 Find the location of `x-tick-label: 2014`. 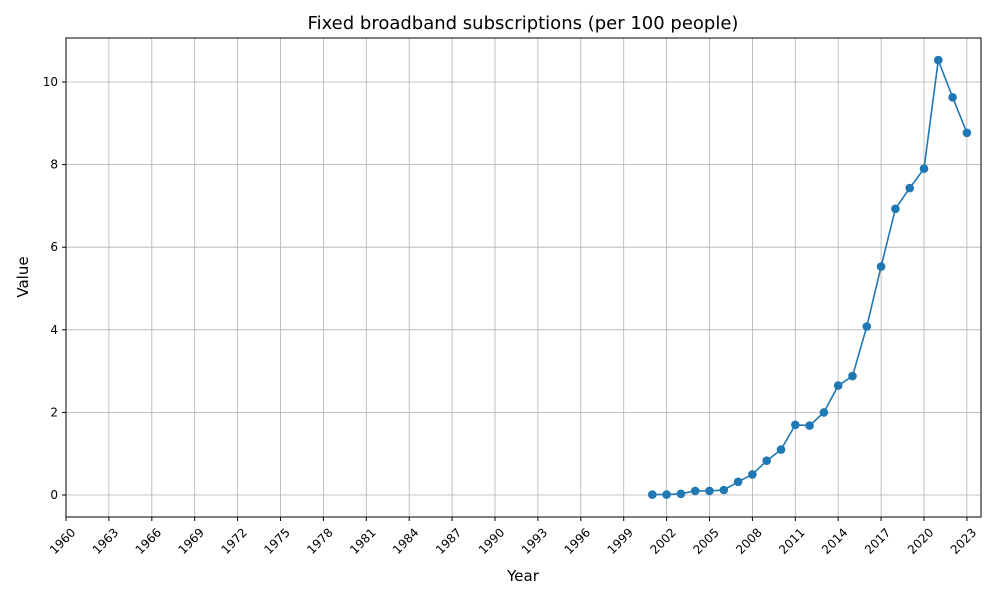

x-tick-label: 2014 is located at coordinates (834, 540).